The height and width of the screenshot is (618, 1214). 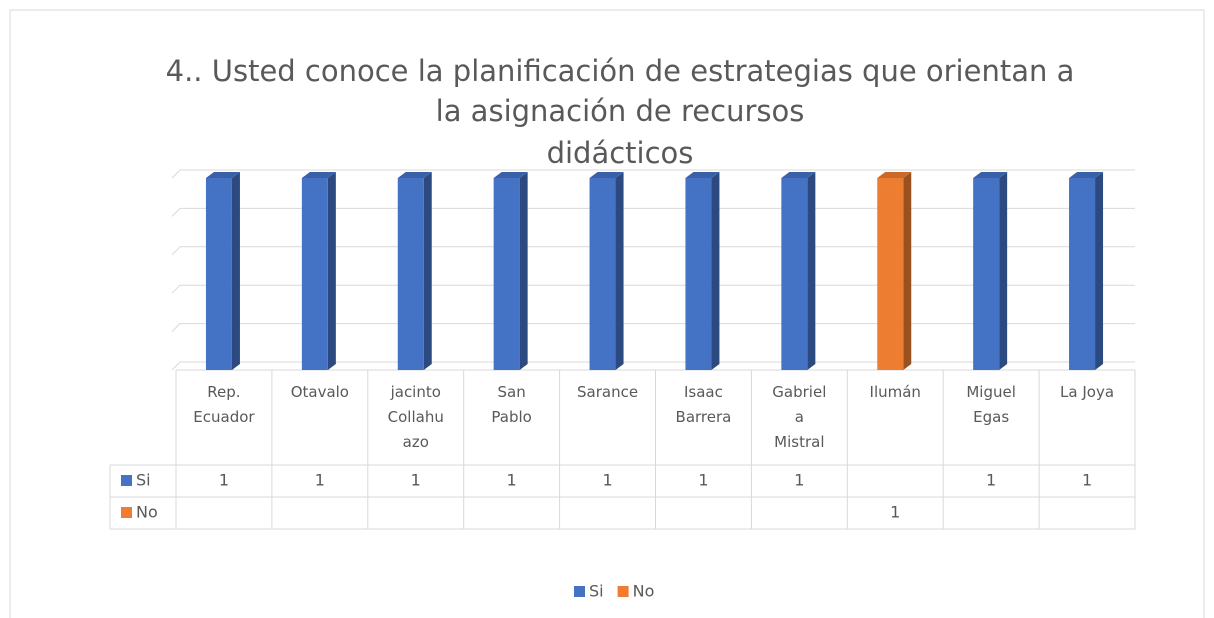 What do you see at coordinates (143, 480) in the screenshot?
I see `table-series-name: Si` at bounding box center [143, 480].